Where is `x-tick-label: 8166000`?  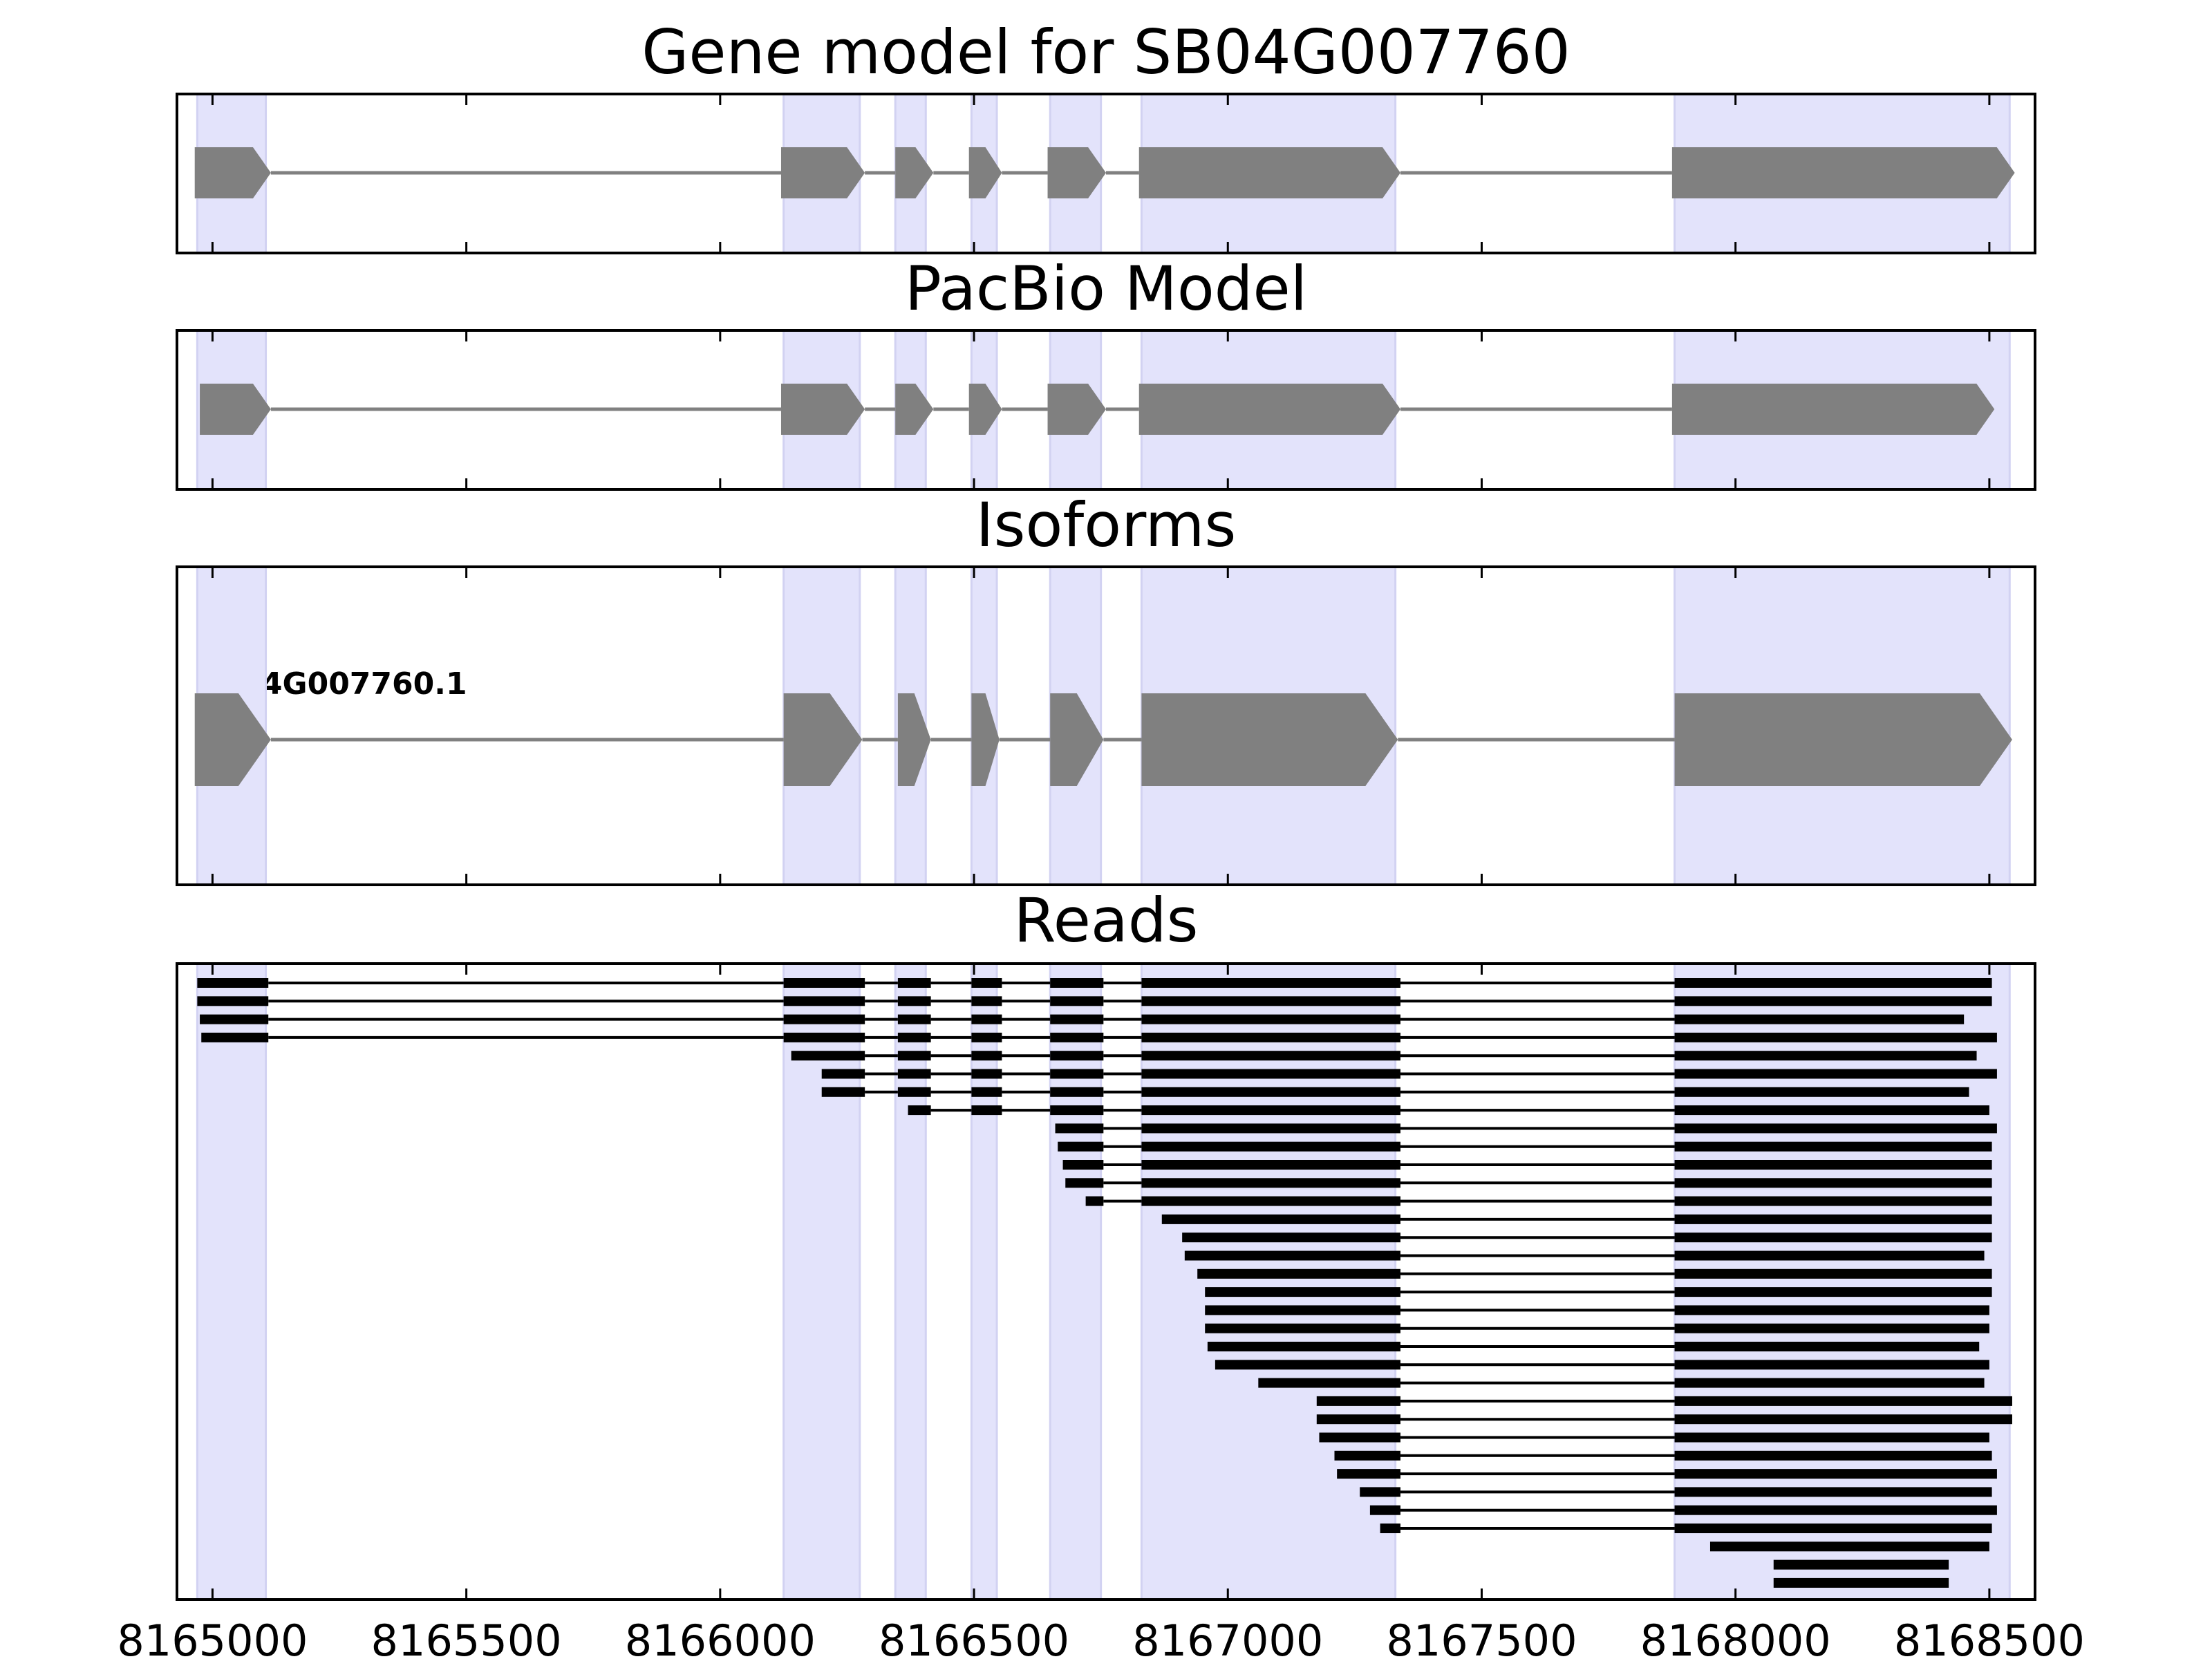
x-tick-label: 8166000 is located at coordinates (721, 1637).